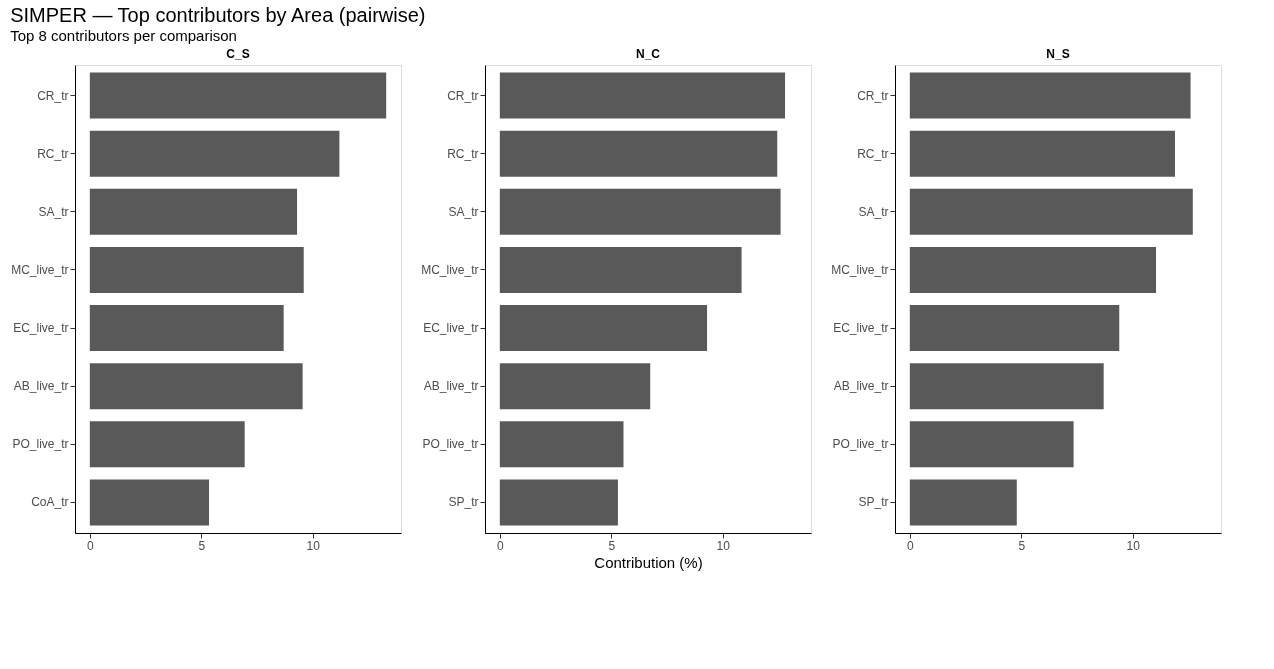 The image size is (1274, 669). I want to click on x-axis-title: Contribution (%), so click(648, 562).